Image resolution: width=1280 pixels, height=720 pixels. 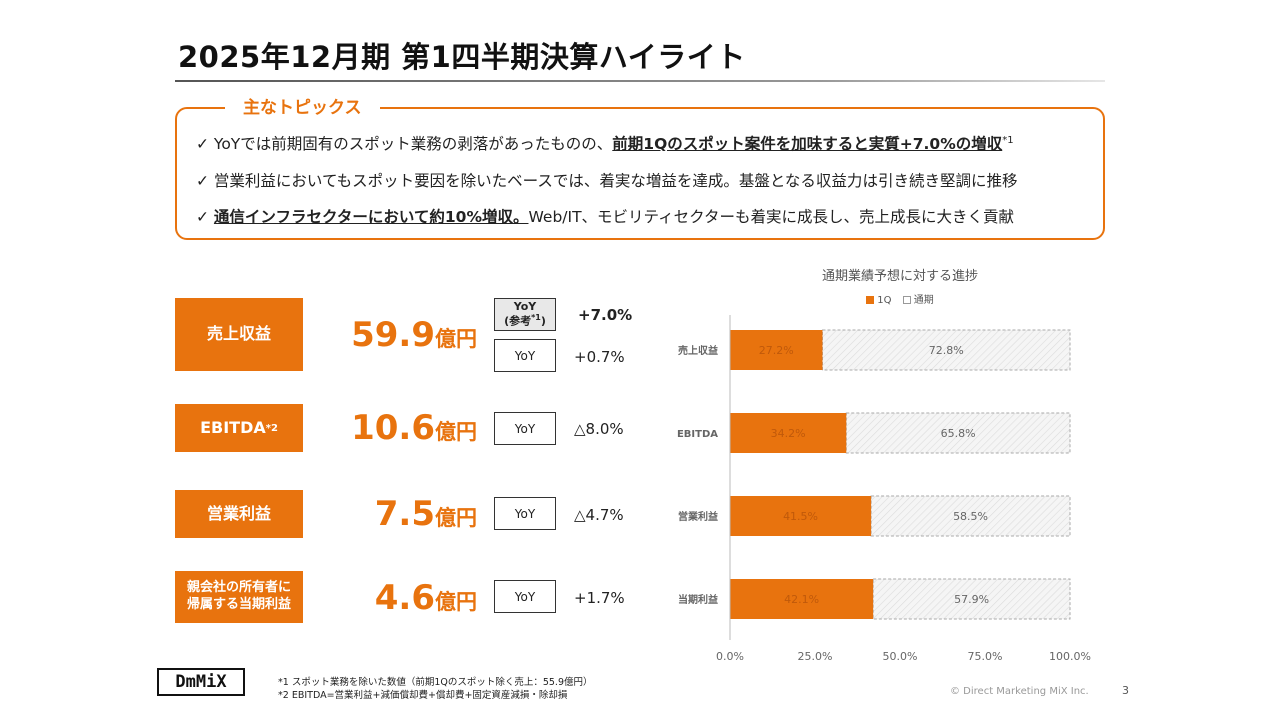 I want to click on page-title: 2025年12月期 第1四半期決算ハイライト, so click(x=462, y=57).